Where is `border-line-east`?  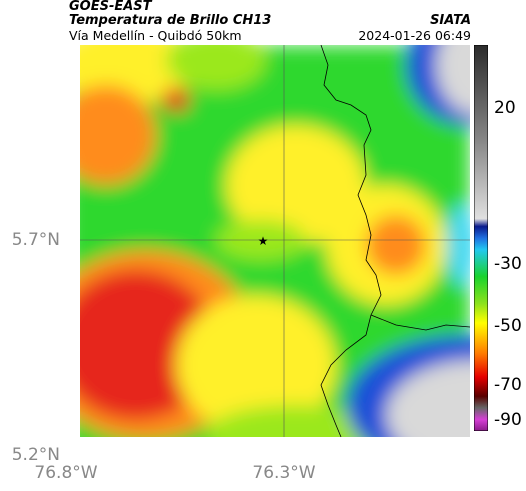
border-line-east is located at coordinates (420, 322).